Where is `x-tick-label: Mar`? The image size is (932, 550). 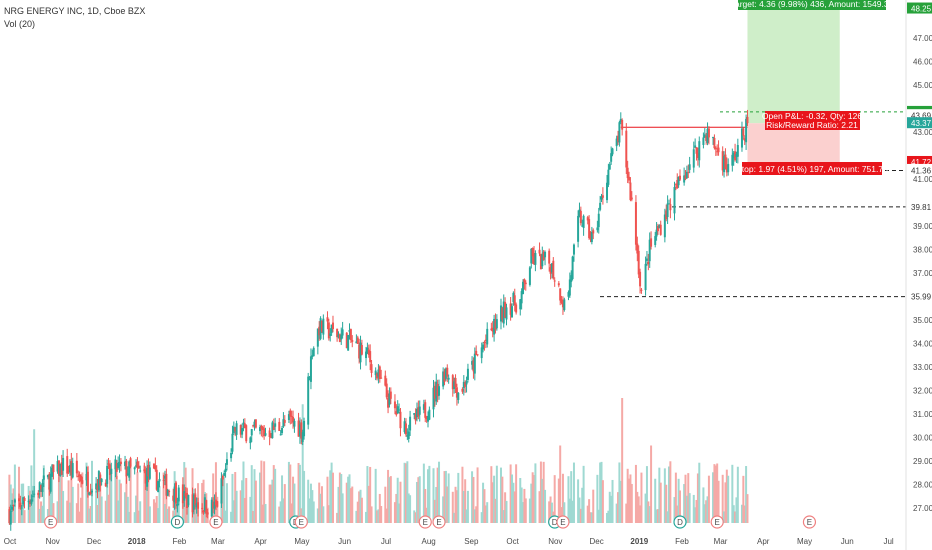 x-tick-label: Mar is located at coordinates (721, 541).